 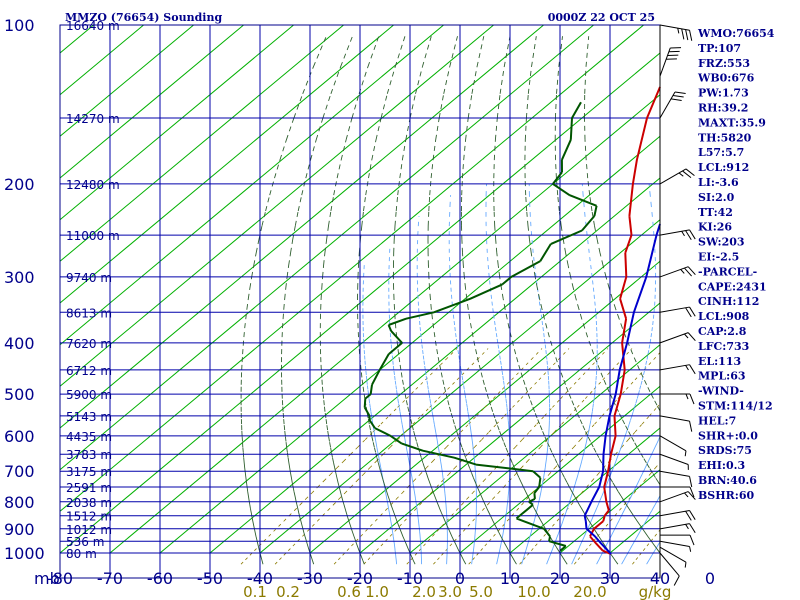 What do you see at coordinates (85, 542) in the screenshot?
I see `height-label: 536 m` at bounding box center [85, 542].